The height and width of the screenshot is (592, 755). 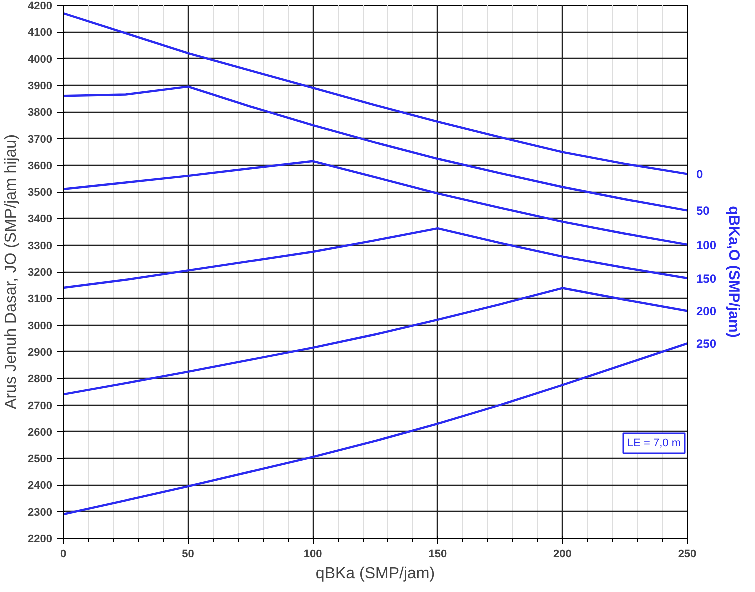 I want to click on x-tick-label: 250, so click(x=687, y=554).